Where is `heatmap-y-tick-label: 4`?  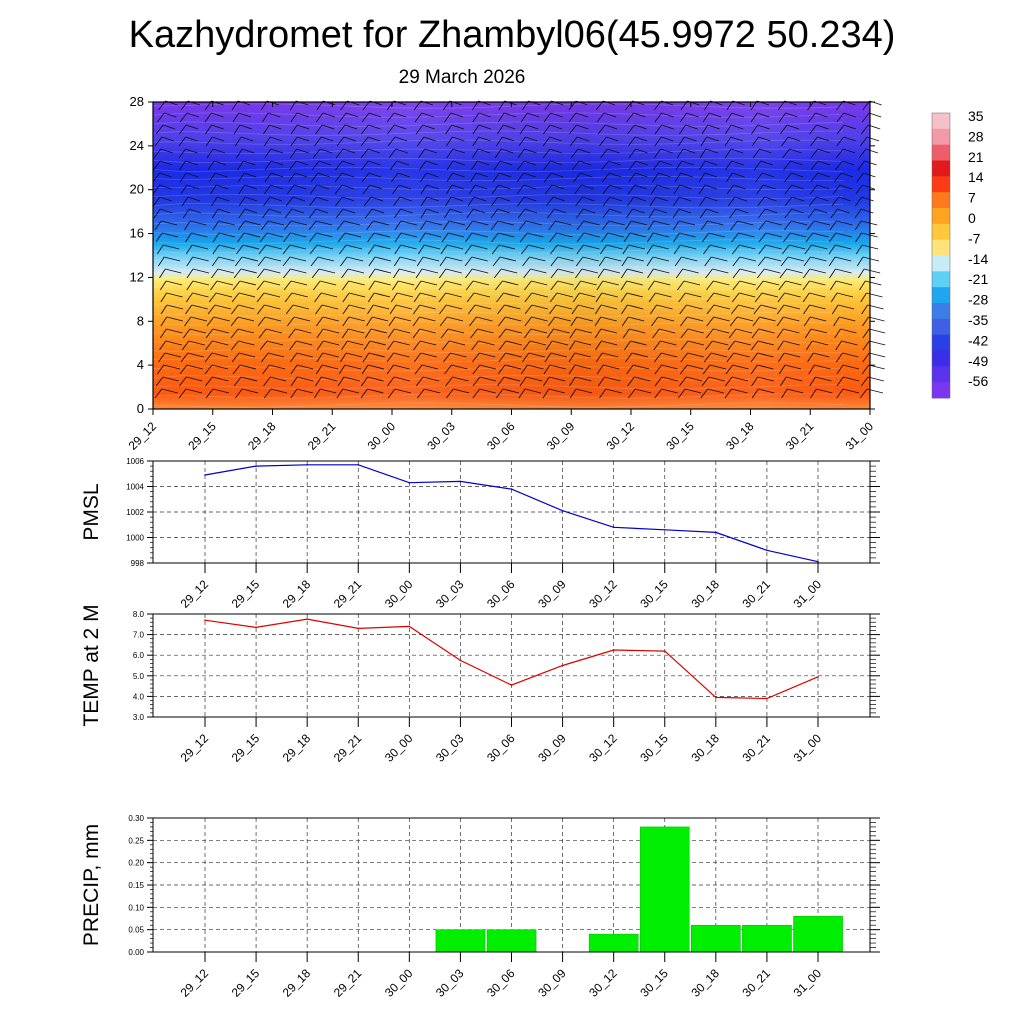 heatmap-y-tick-label: 4 is located at coordinates (140, 364).